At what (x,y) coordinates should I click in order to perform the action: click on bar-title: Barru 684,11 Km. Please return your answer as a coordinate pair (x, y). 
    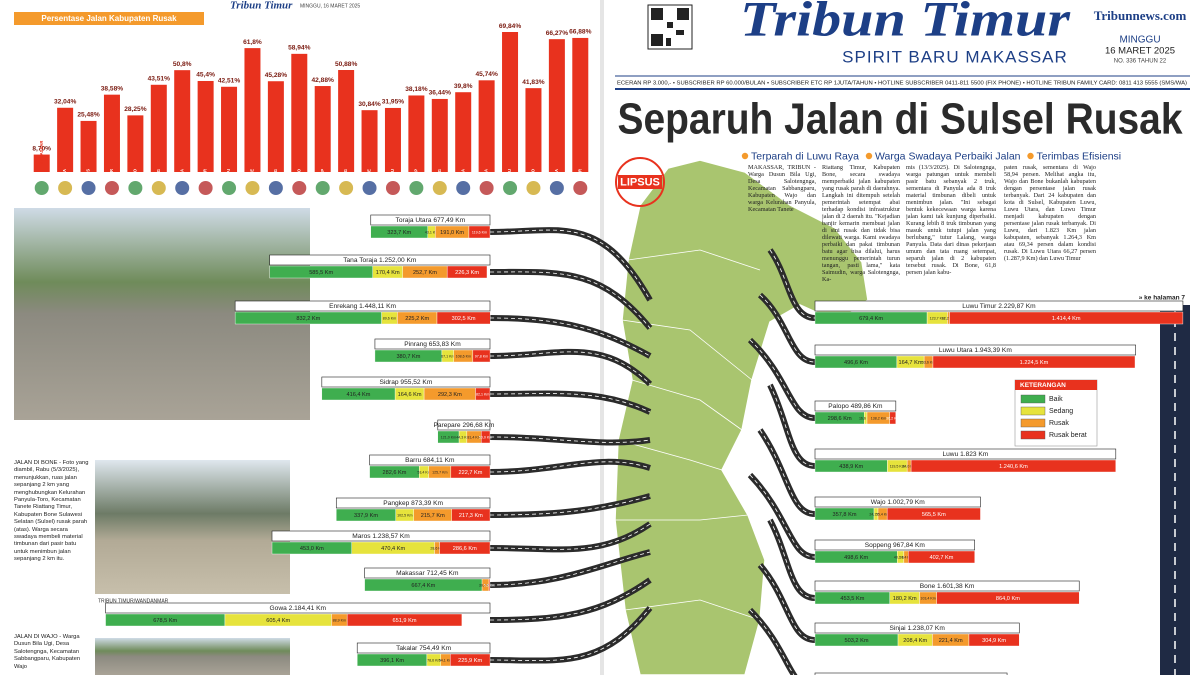
    Looking at the image, I should click on (430, 460).